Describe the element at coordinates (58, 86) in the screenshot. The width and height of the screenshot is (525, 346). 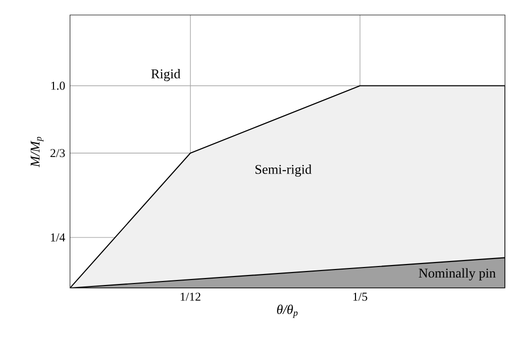
I see `y-tick-label: 1.0` at that location.